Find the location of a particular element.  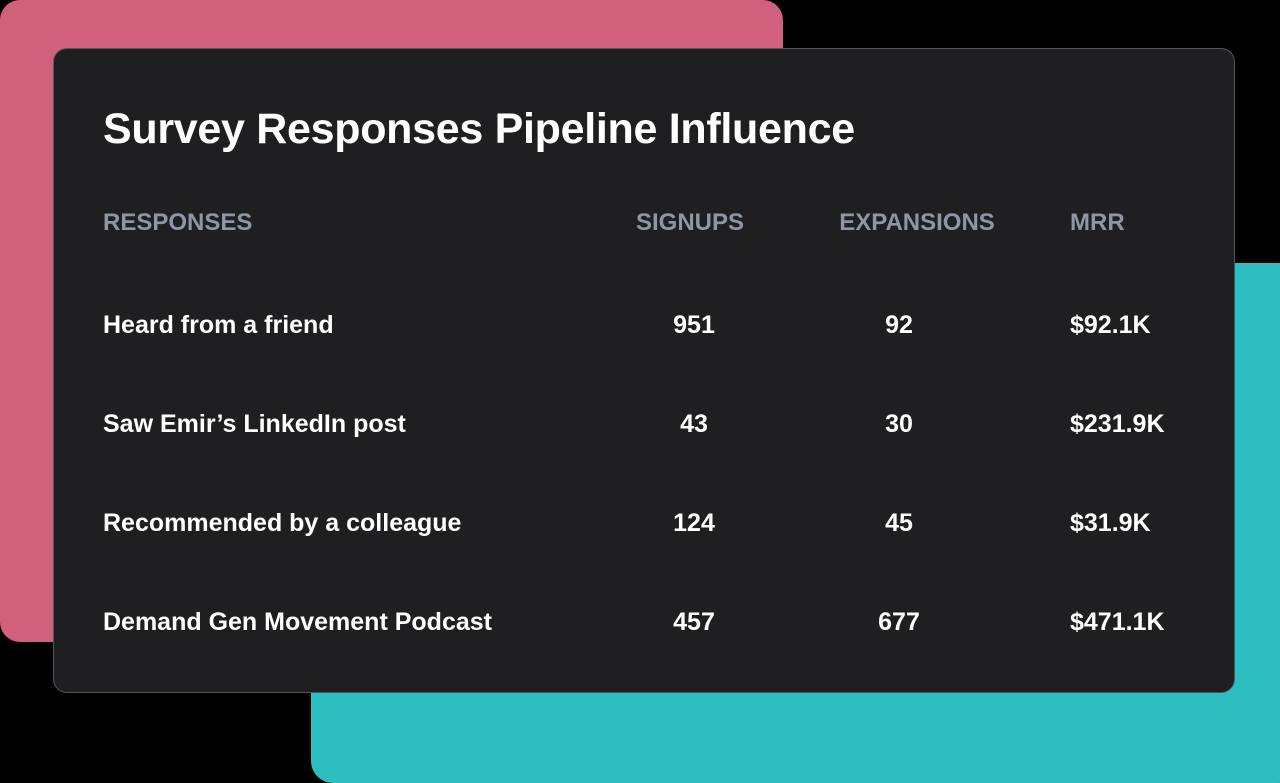

table-header: RESPONSES SIGNUPS EXPANSIONS MRR is located at coordinates (644, 223).